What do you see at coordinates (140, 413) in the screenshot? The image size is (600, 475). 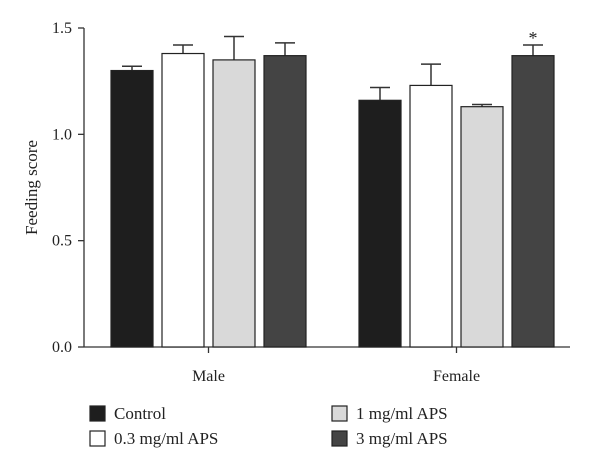 I see `legend-label: Control` at bounding box center [140, 413].